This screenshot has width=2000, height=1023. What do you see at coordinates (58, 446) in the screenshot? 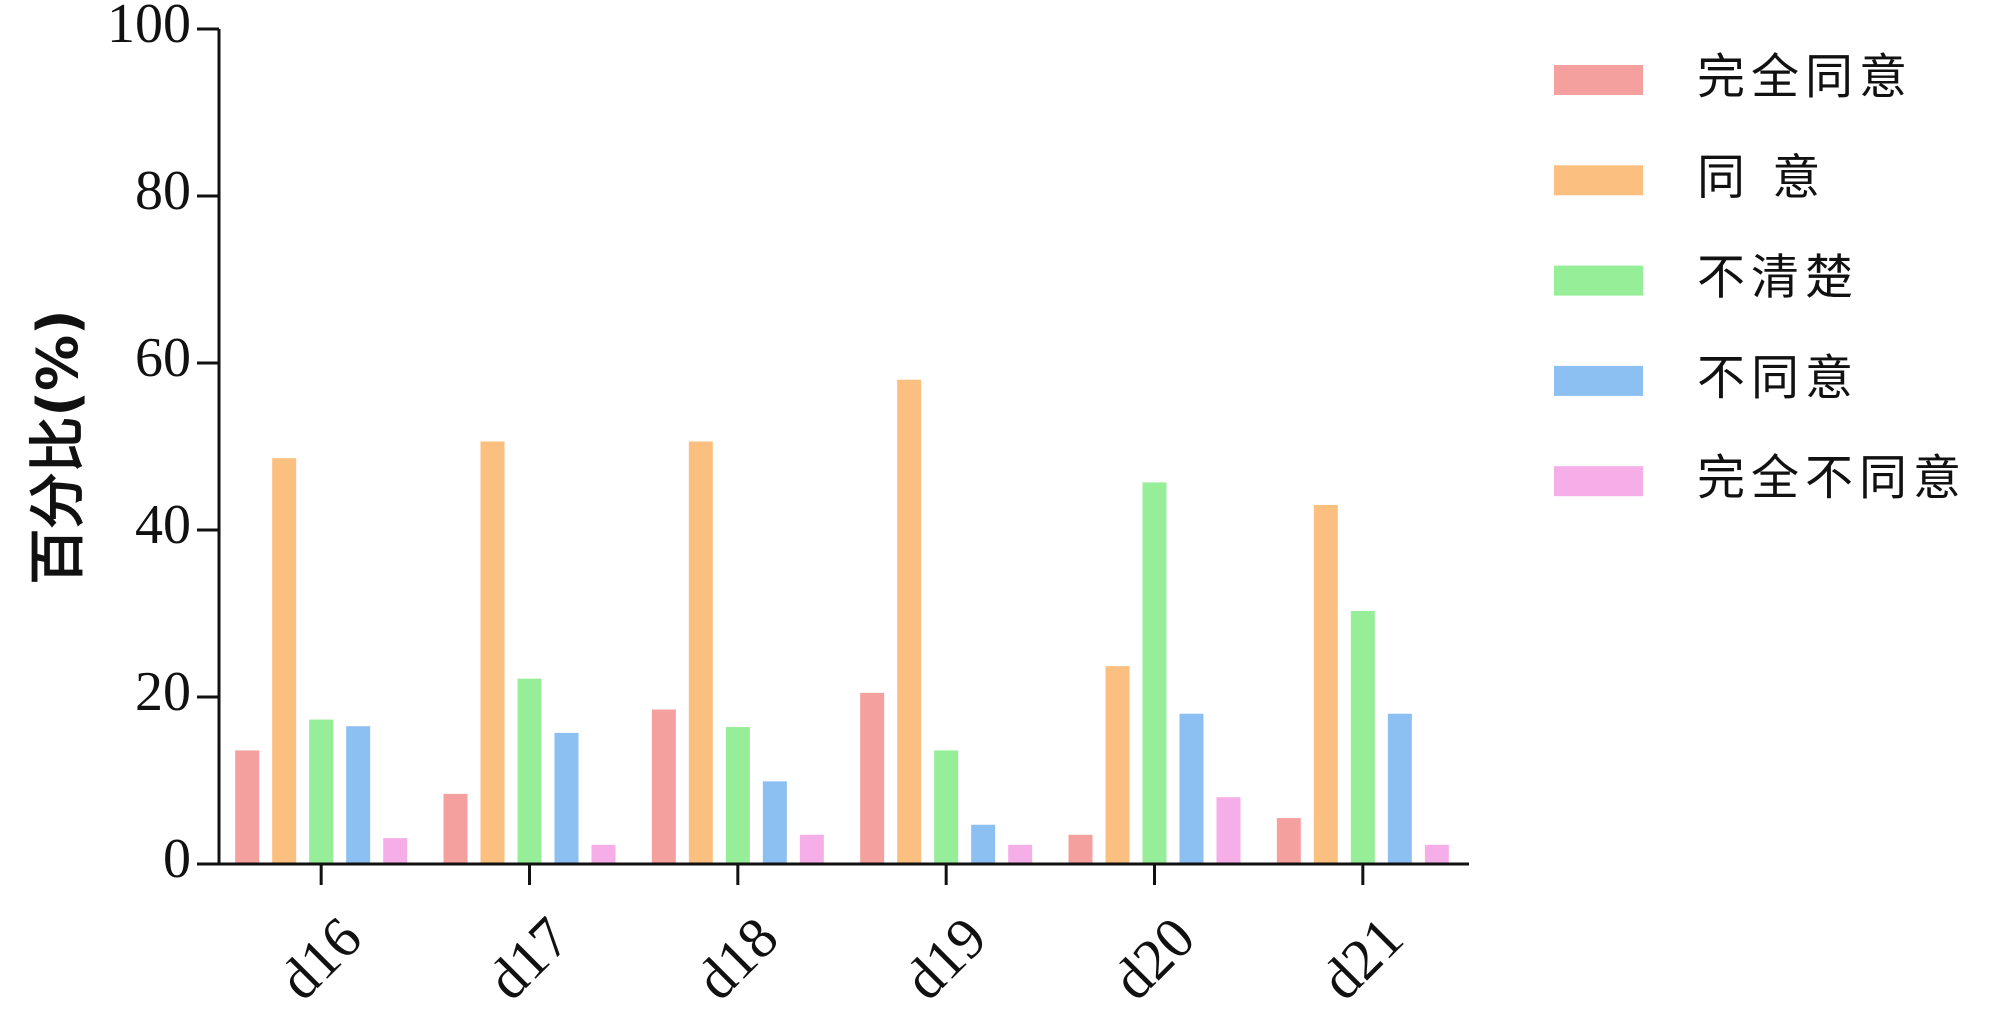
I see `y-axis-label: 百分比(%)` at bounding box center [58, 446].